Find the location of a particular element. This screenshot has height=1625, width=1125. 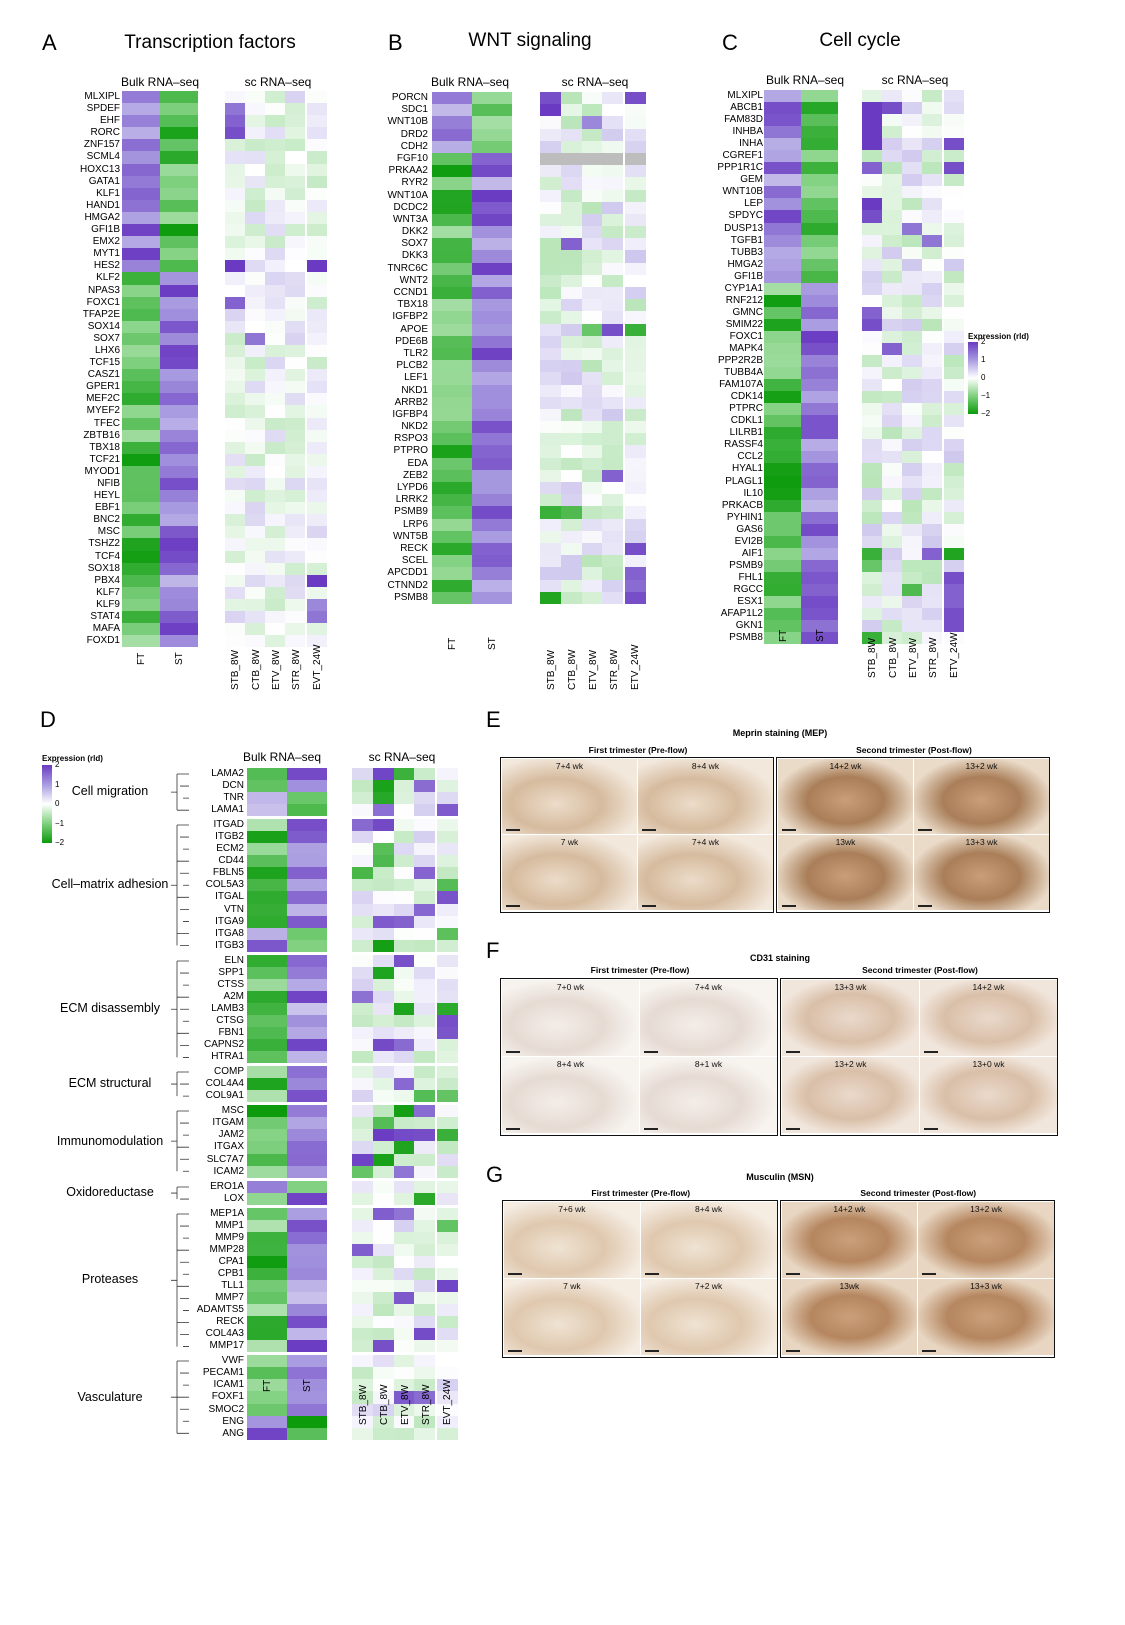

gene-label: TLL1 is located at coordinates (232, 1286).